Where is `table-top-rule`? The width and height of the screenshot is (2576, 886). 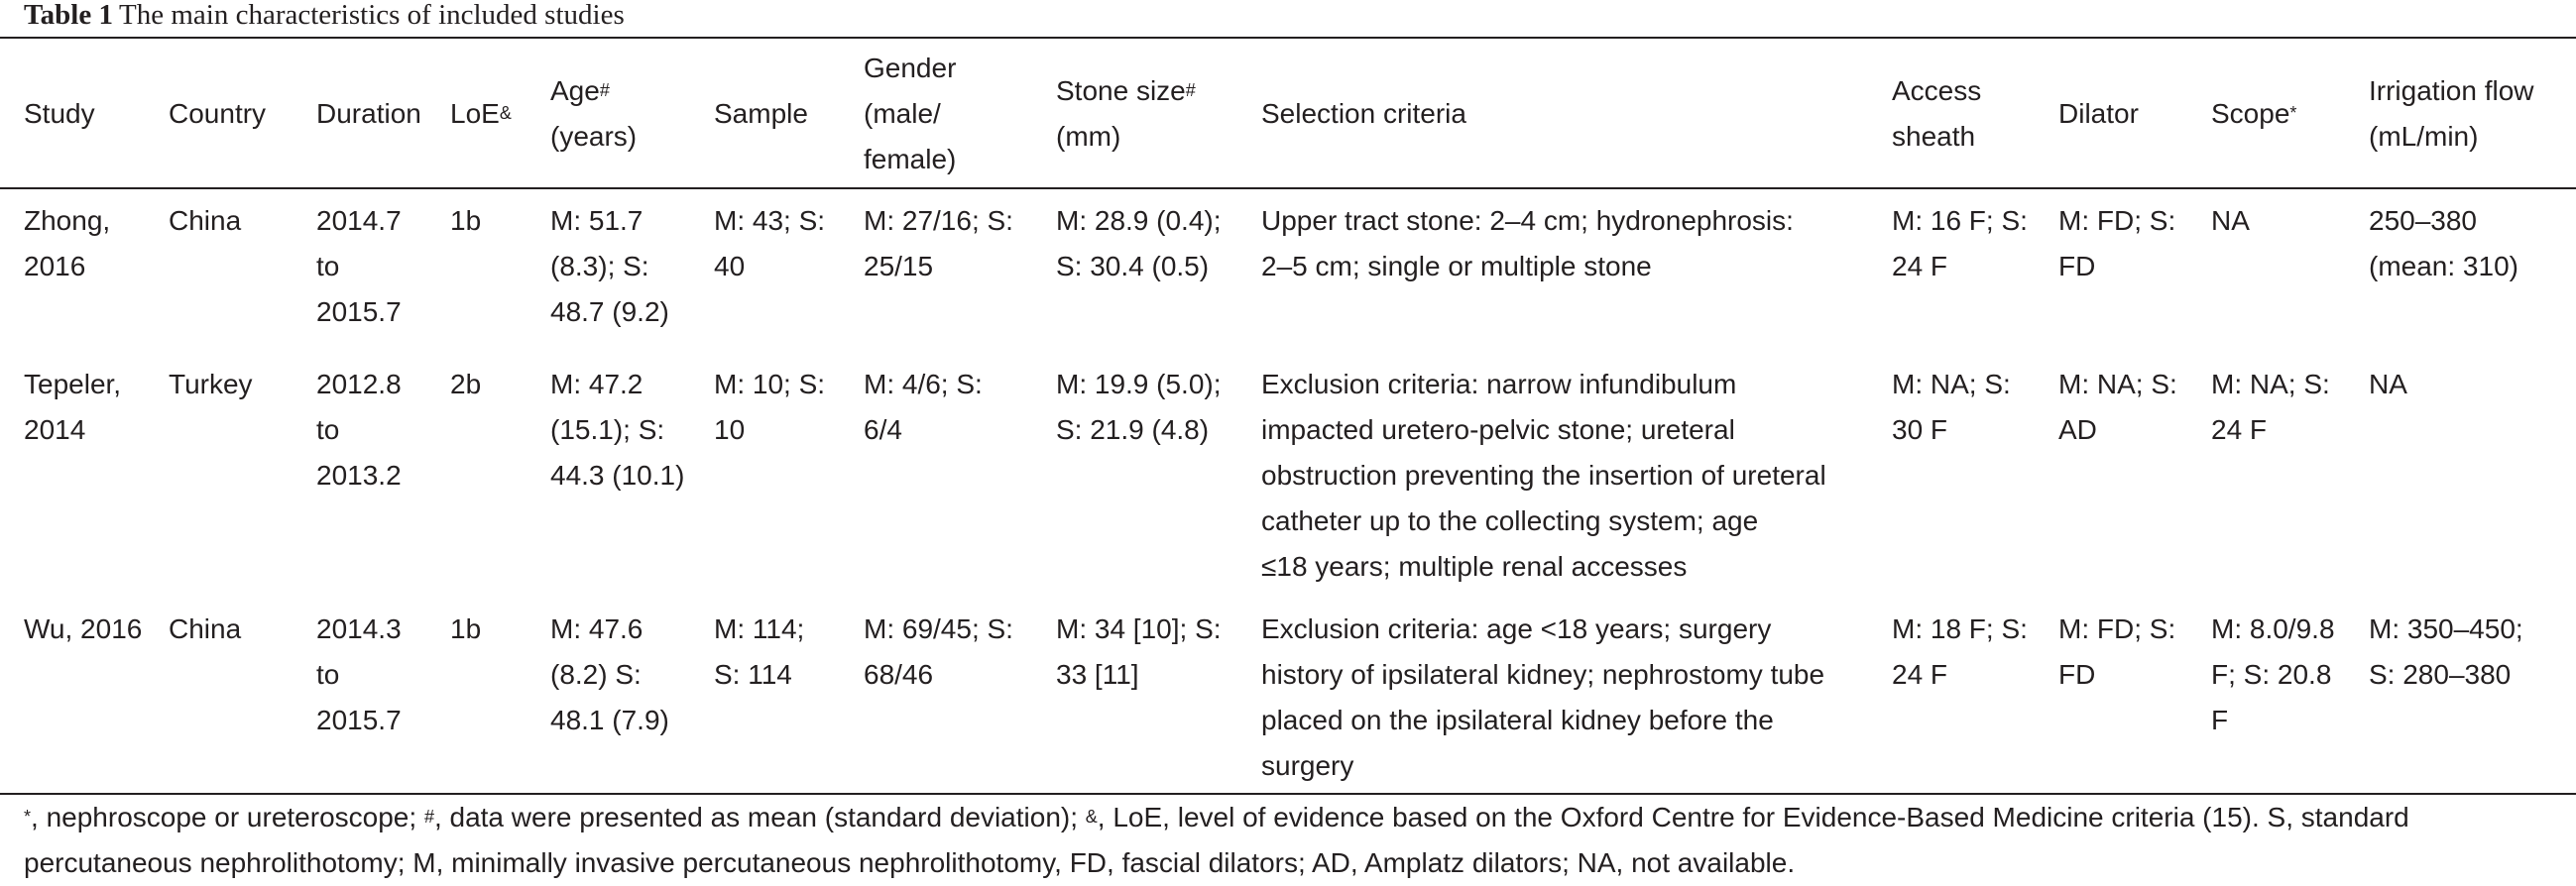
table-top-rule is located at coordinates (1288, 38).